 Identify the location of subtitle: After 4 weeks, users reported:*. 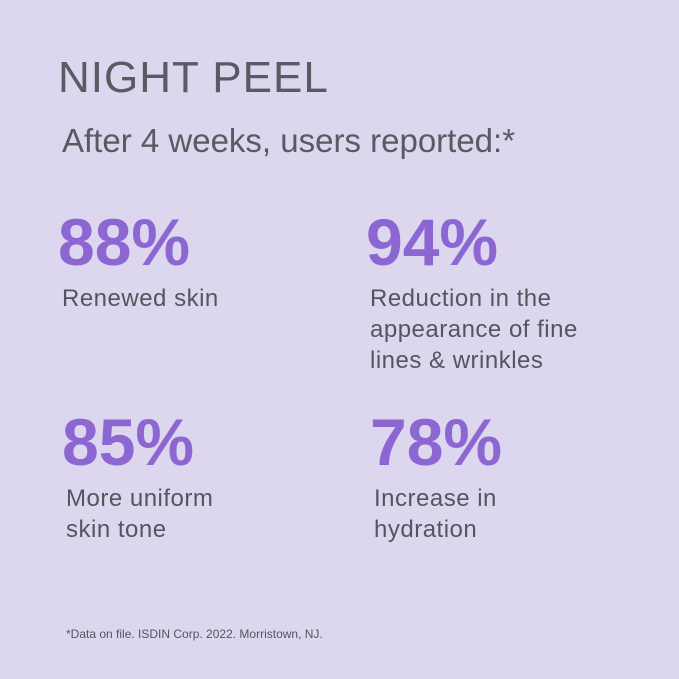
(288, 140).